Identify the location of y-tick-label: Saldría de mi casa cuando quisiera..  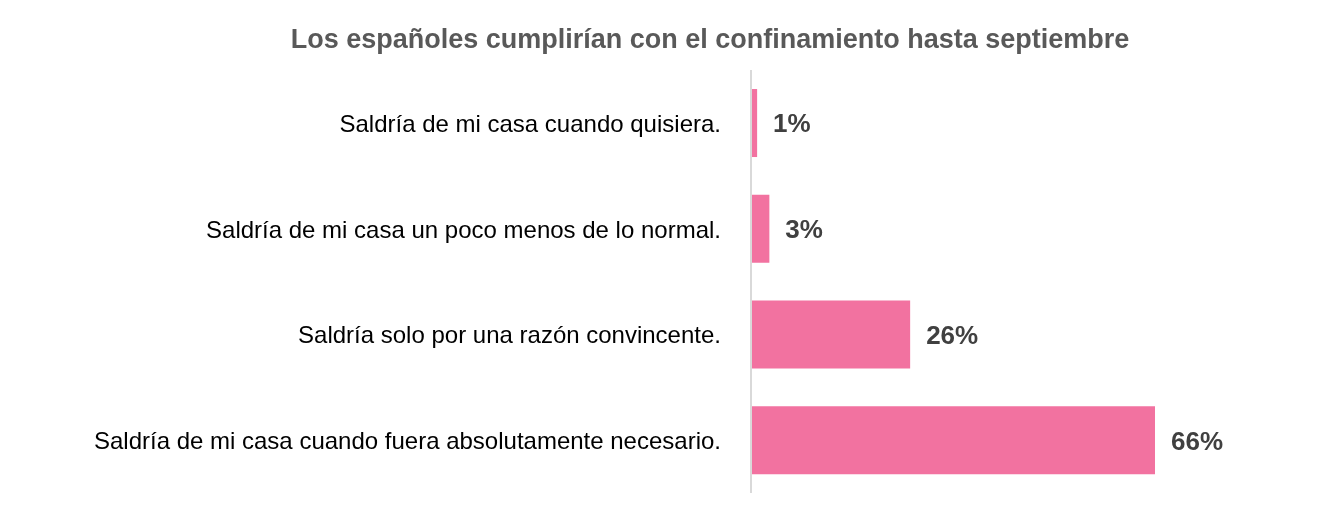
(530, 123).